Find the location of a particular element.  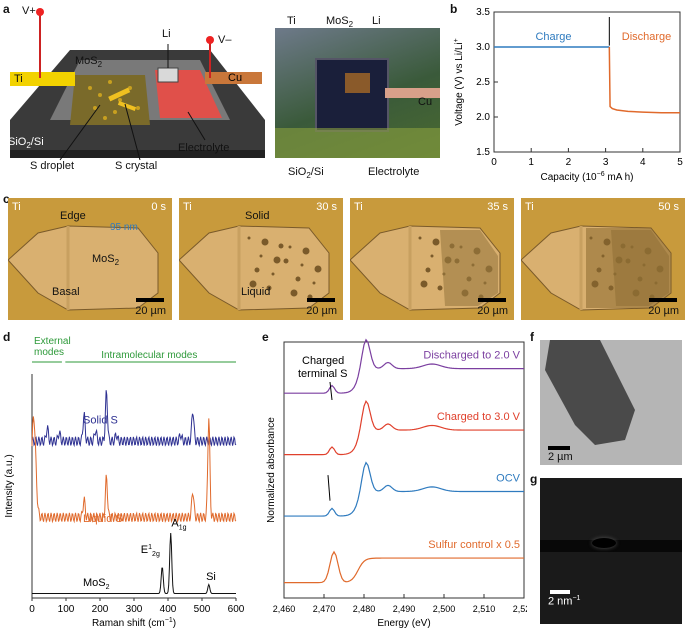

y-tick-label: 3.0 is located at coordinates (483, 47).